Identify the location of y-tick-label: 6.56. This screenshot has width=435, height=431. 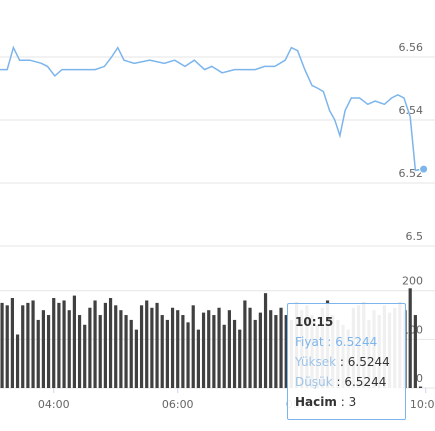
(411, 47).